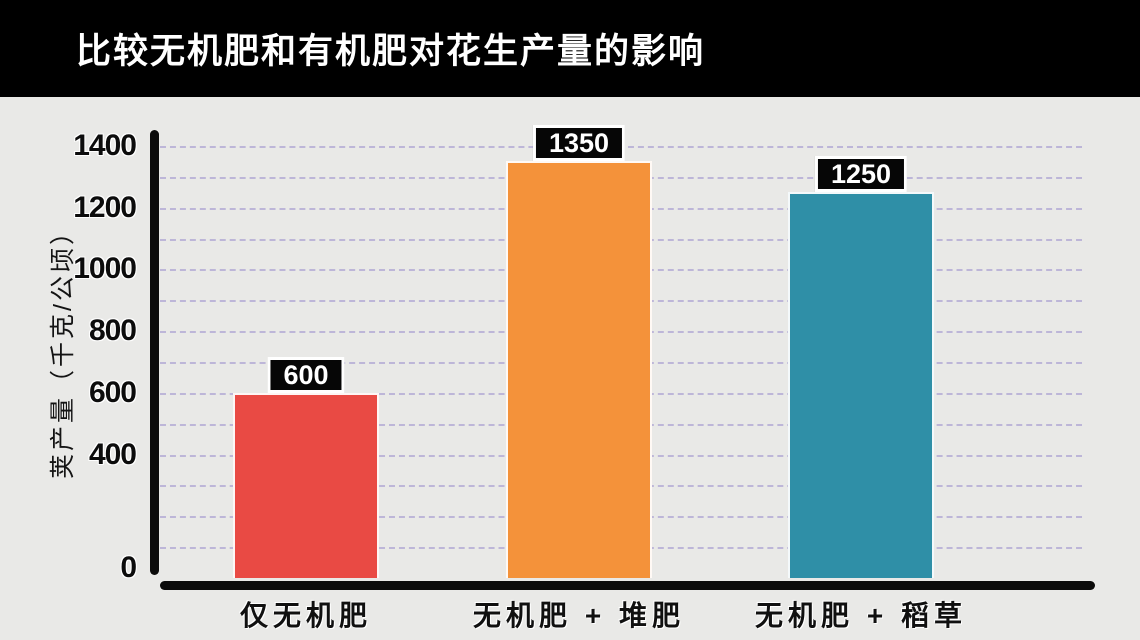 Image resolution: width=1140 pixels, height=640 pixels. Describe the element at coordinates (105, 268) in the screenshot. I see `y-tick-label: 1000` at that location.